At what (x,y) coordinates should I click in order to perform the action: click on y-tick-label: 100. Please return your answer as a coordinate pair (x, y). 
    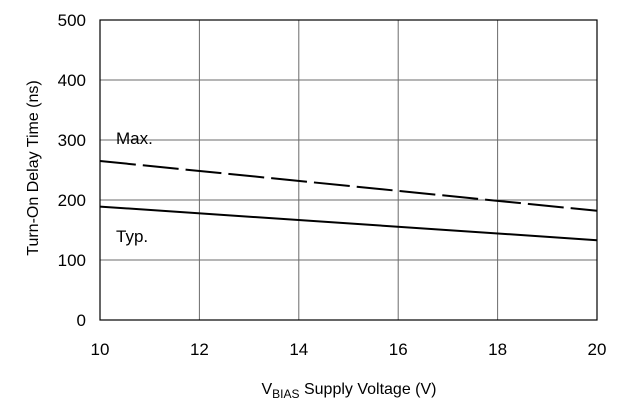
    Looking at the image, I should click on (72, 260).